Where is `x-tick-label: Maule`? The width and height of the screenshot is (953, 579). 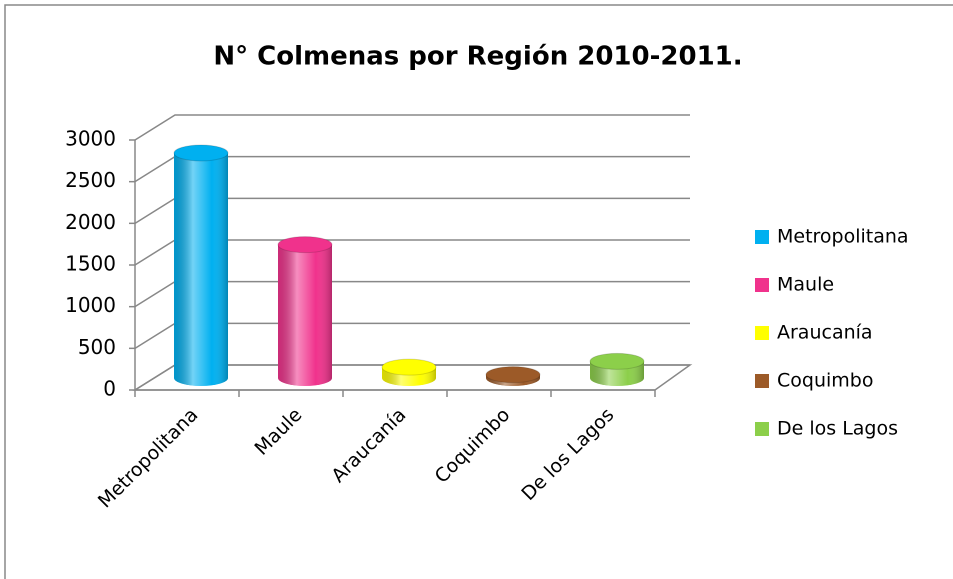
x-tick-label: Maule is located at coordinates (279, 432).